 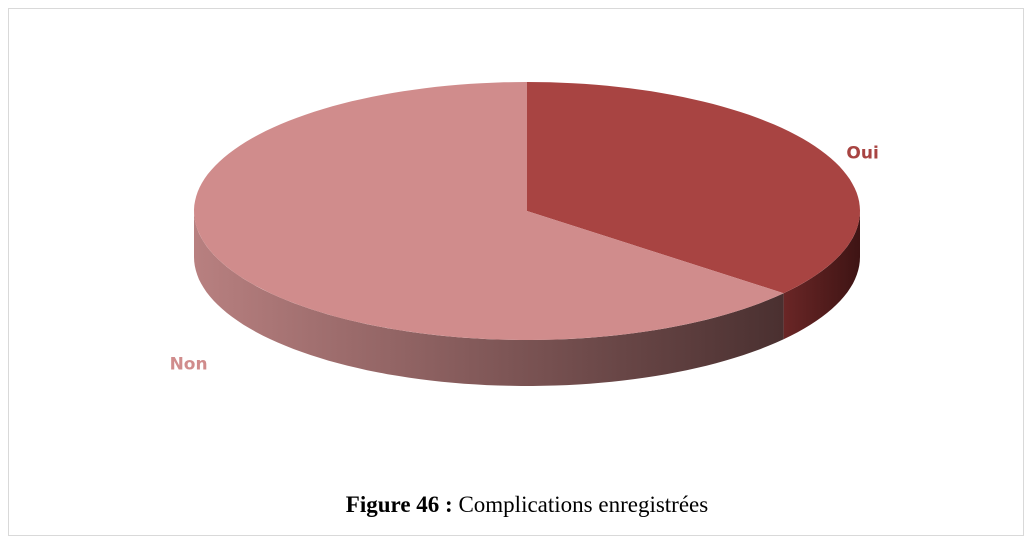 I want to click on slice-side, so click(x=821, y=275).